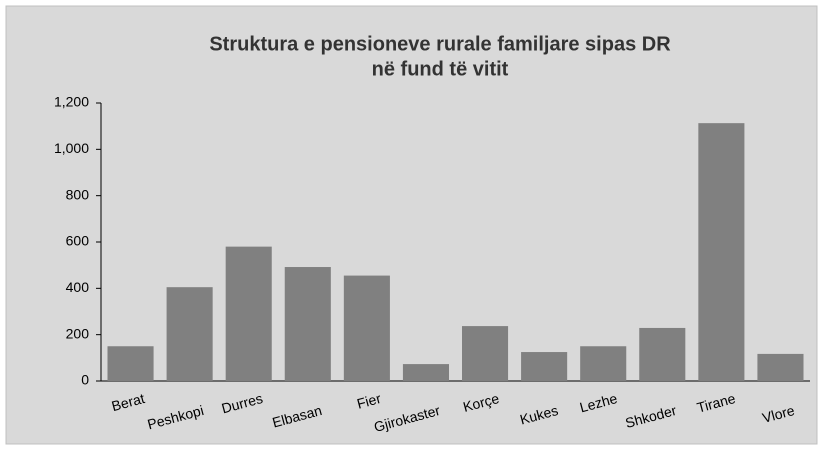 Image resolution: width=823 pixels, height=452 pixels. I want to click on chart-subtitle: në fund të vitit, so click(440, 69).